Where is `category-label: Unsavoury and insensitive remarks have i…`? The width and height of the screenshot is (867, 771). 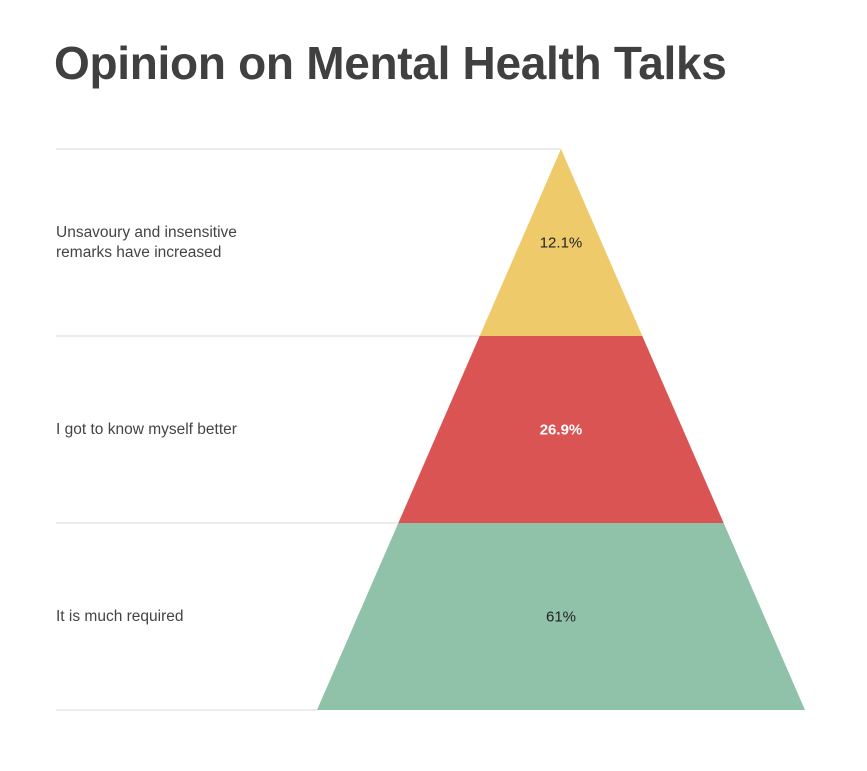
category-label: Unsavoury and insensitive remarks have i… is located at coordinates (146, 242).